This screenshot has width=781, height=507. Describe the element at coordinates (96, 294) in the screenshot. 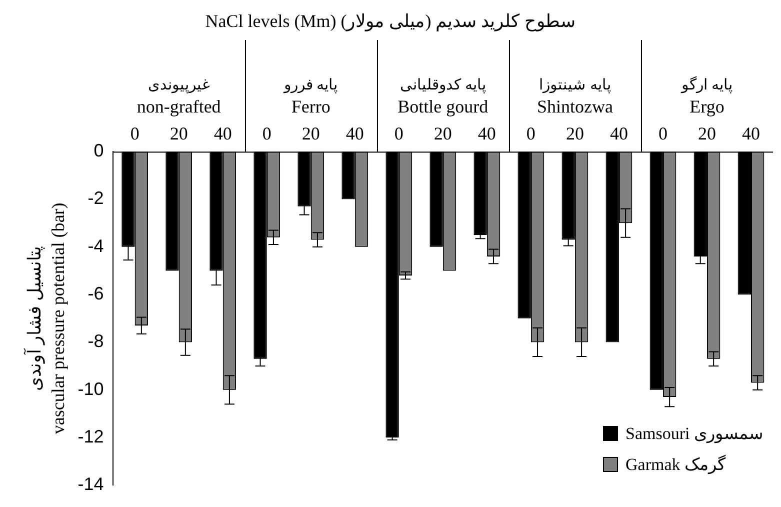

I see `y-tick-label: -6` at that location.